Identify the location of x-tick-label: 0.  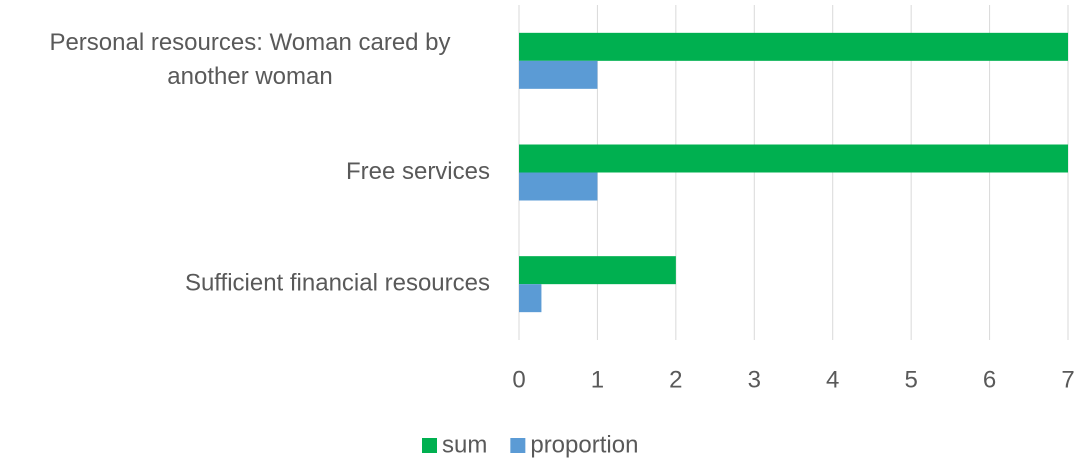
(518, 379).